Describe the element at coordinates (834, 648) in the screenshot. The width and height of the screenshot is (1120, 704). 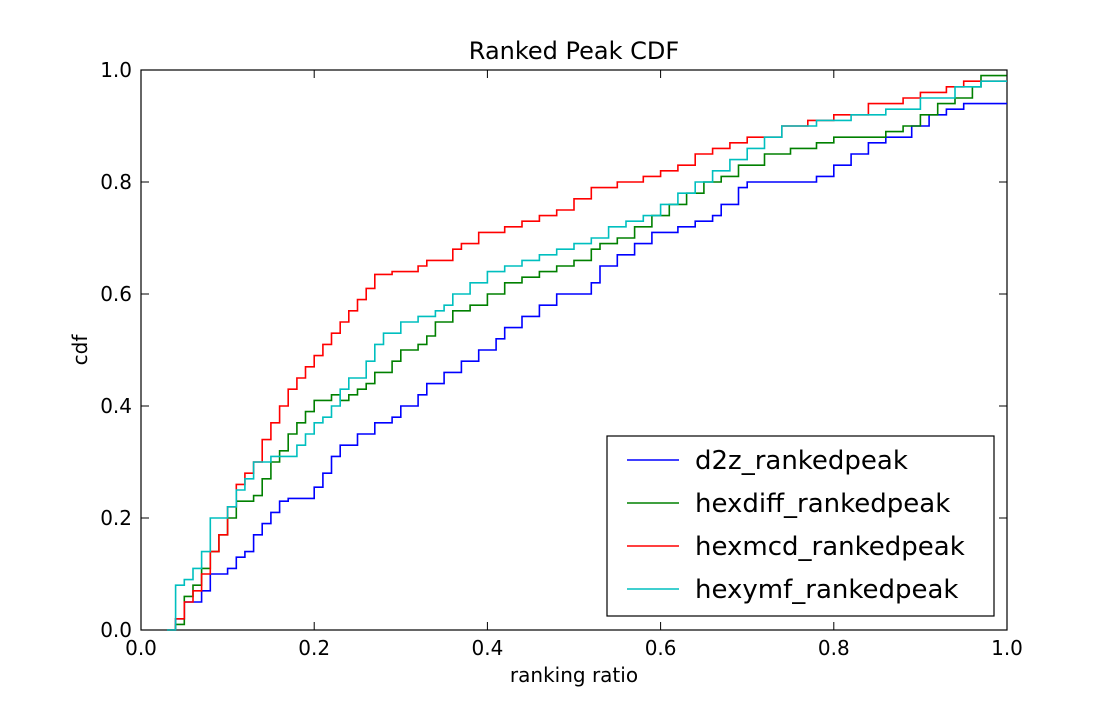
I see `x-tick-label: 0.8` at that location.